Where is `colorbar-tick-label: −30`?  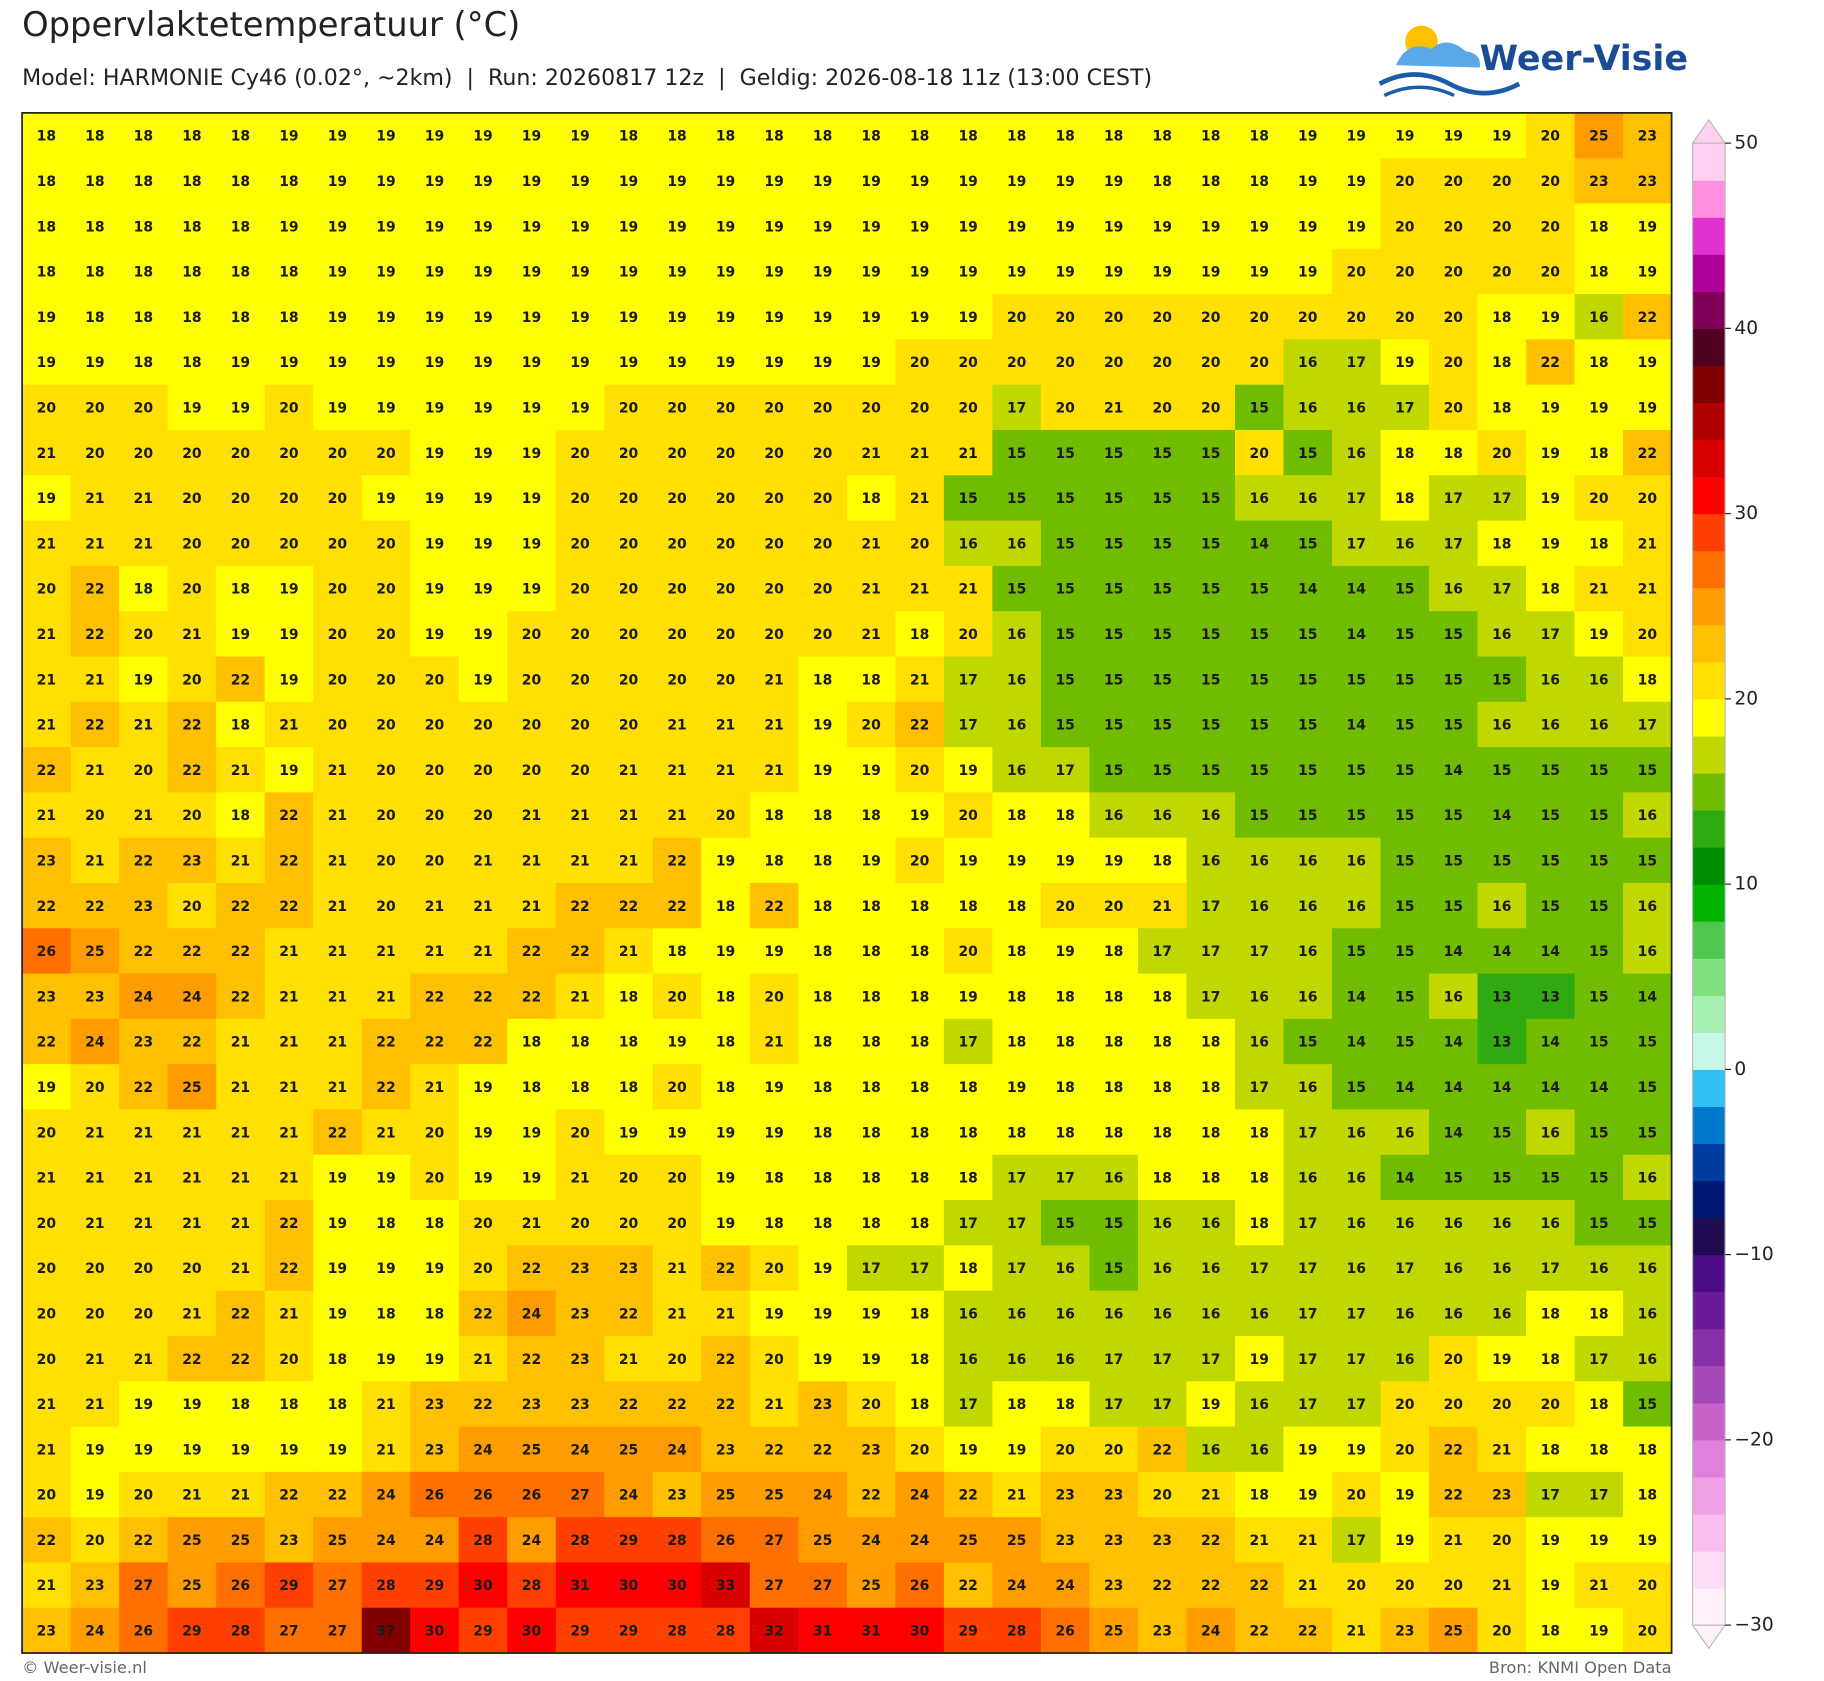 colorbar-tick-label: −30 is located at coordinates (1753, 1625).